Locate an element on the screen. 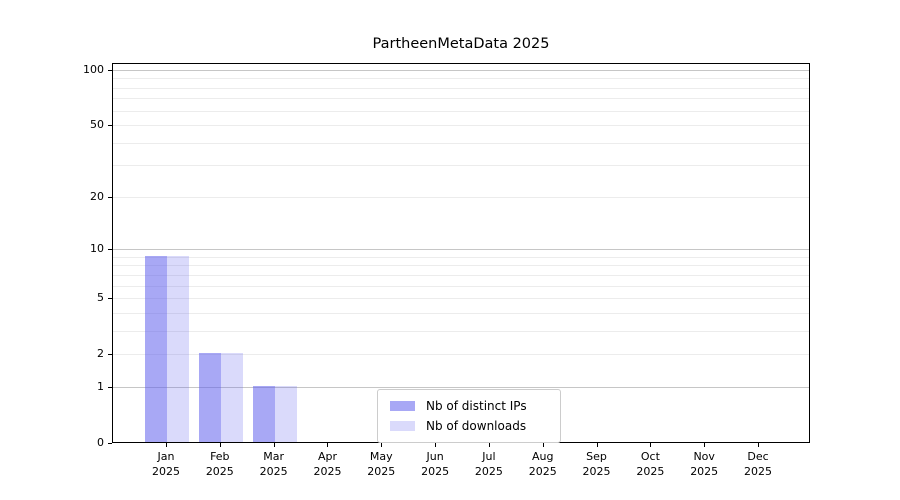 This screenshot has width=900, height=500. legend-label: Nb of distinct IPs is located at coordinates (476, 406).